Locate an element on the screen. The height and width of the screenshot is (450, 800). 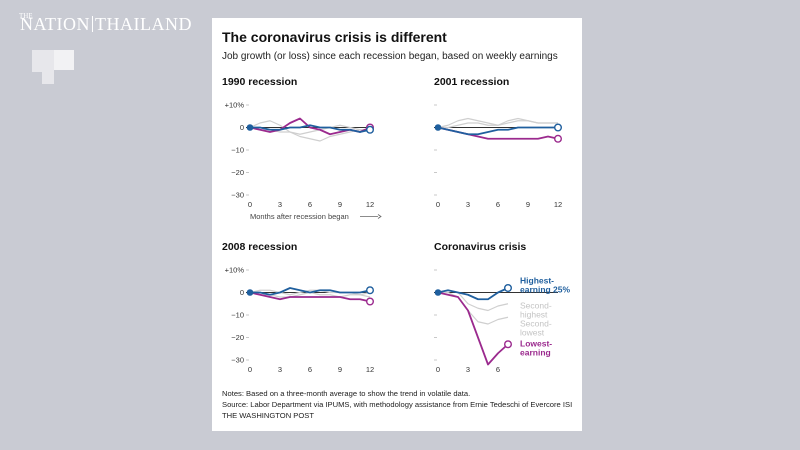
chart-2001-recession: 0 3 6 9 12 is located at coordinates (498, 156).